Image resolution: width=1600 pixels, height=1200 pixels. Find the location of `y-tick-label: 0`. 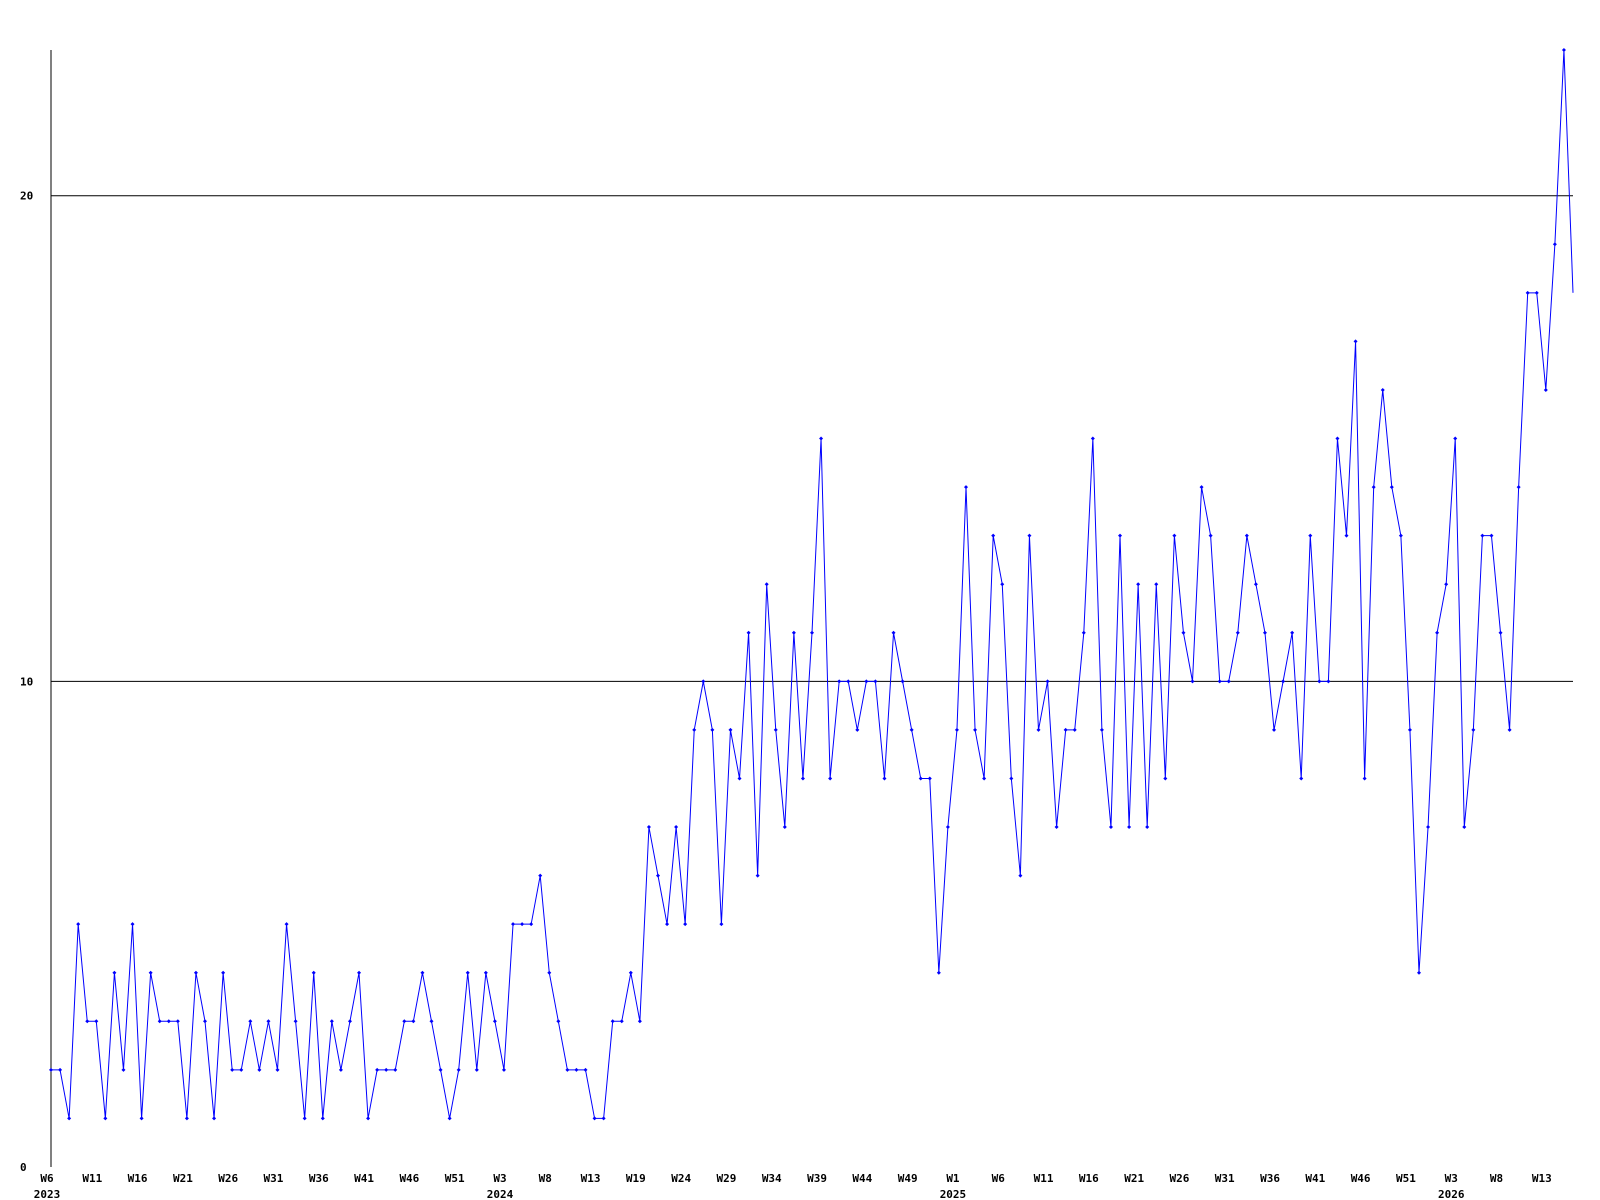

y-tick-label: 0 is located at coordinates (23, 1167).